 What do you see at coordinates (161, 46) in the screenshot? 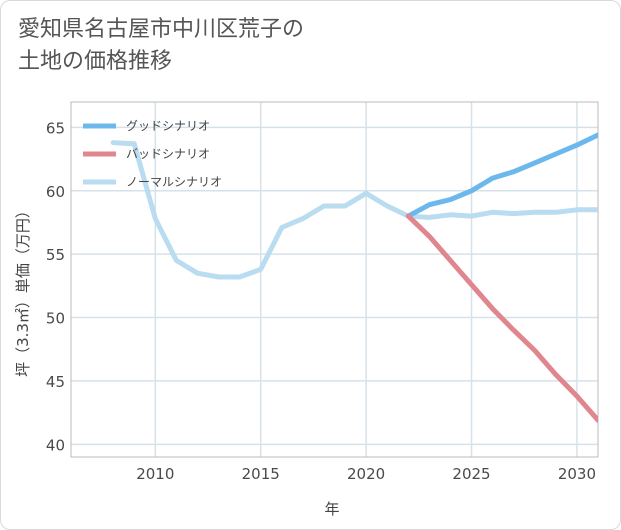
I see `chart-title: 愛知県名古屋市中川区荒子の 土地の価格推移` at bounding box center [161, 46].